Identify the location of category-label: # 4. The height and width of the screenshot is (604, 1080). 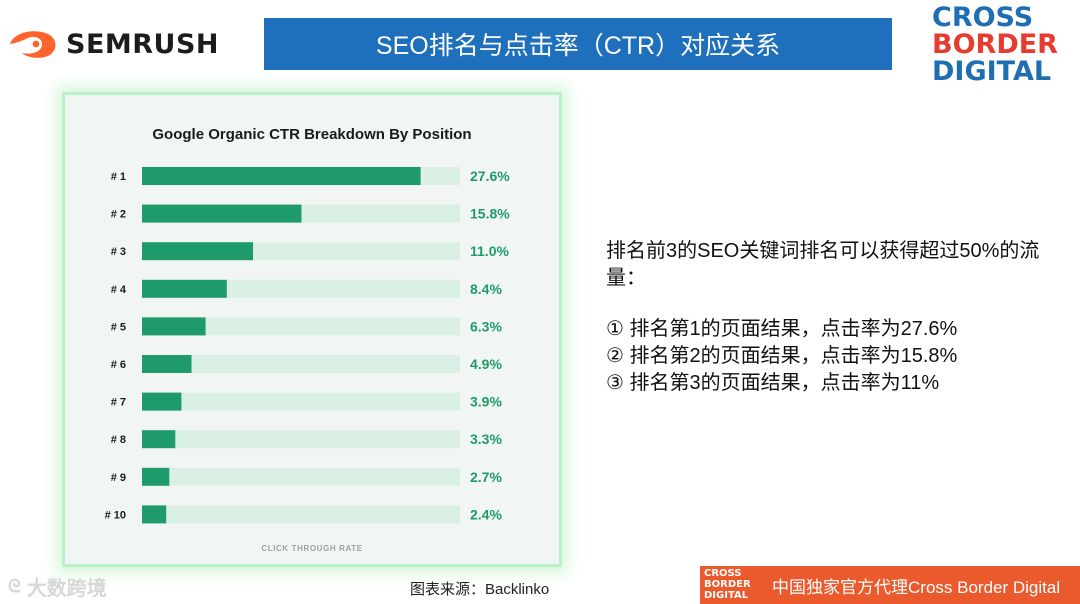
(119, 290).